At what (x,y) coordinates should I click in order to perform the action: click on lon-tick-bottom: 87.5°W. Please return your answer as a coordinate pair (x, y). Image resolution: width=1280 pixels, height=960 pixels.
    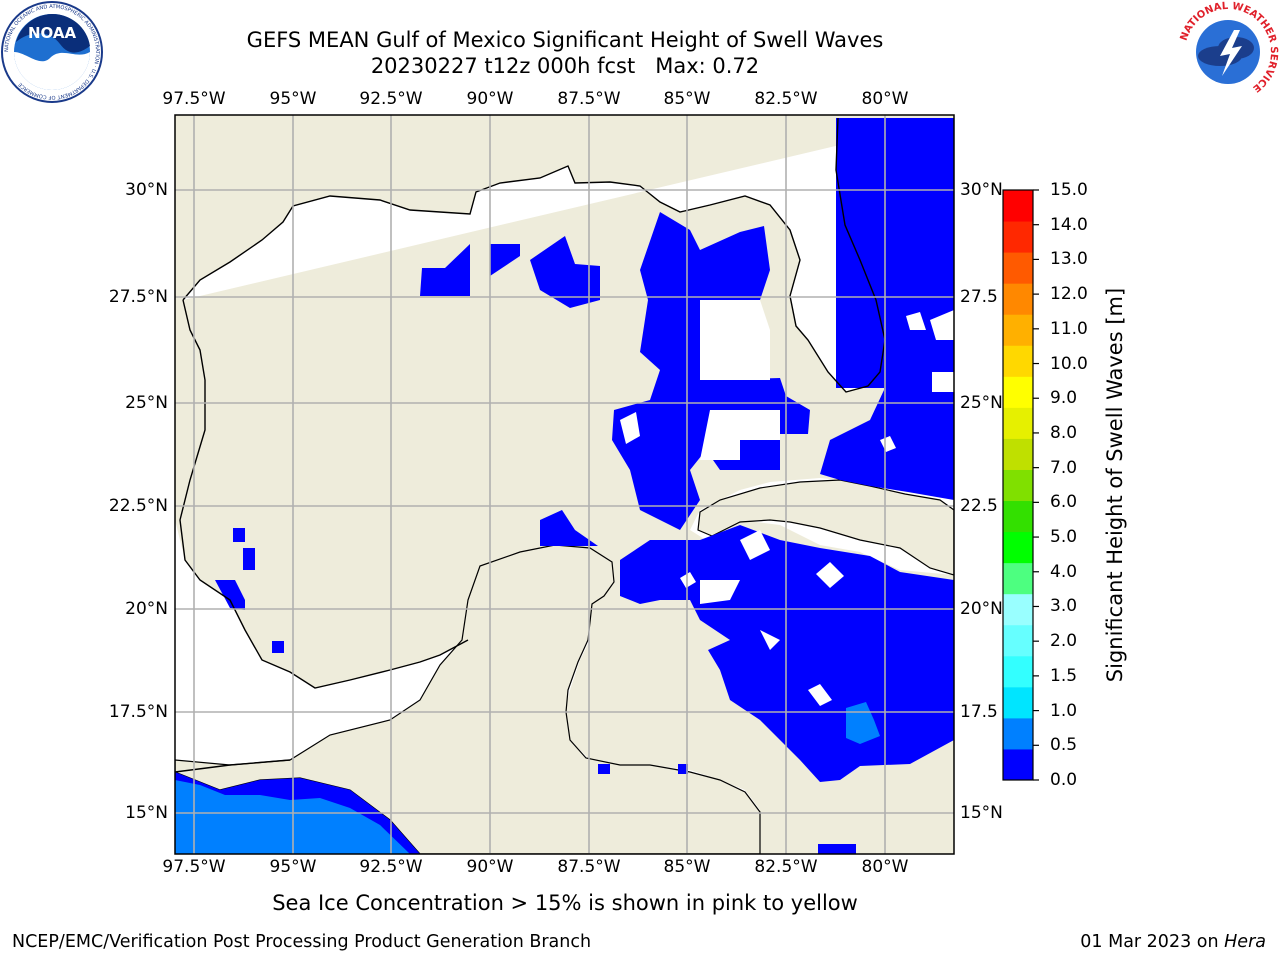
    Looking at the image, I should click on (589, 867).